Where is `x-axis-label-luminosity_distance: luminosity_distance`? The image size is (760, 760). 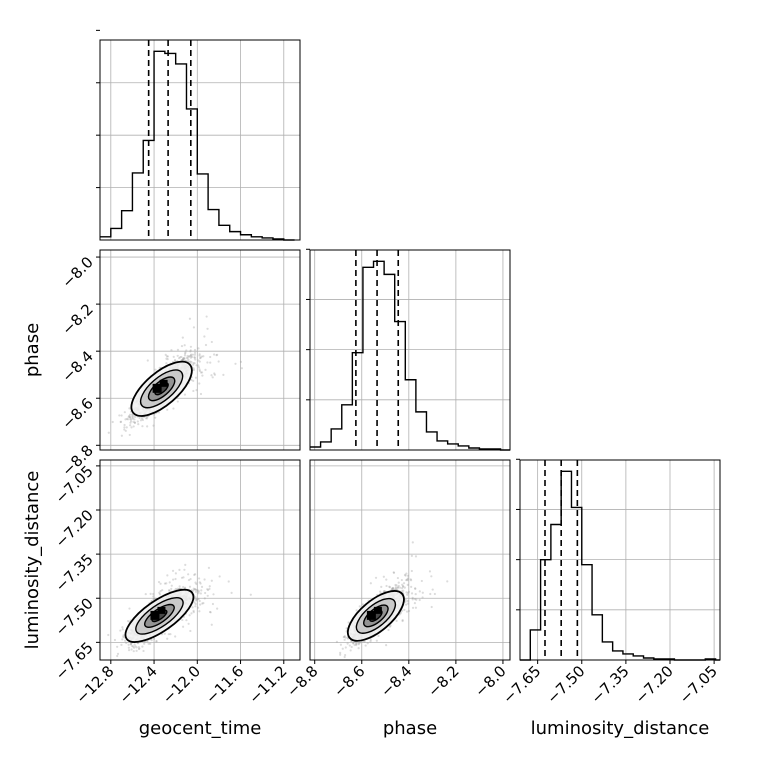 x-axis-label-luminosity_distance: luminosity_distance is located at coordinates (620, 728).